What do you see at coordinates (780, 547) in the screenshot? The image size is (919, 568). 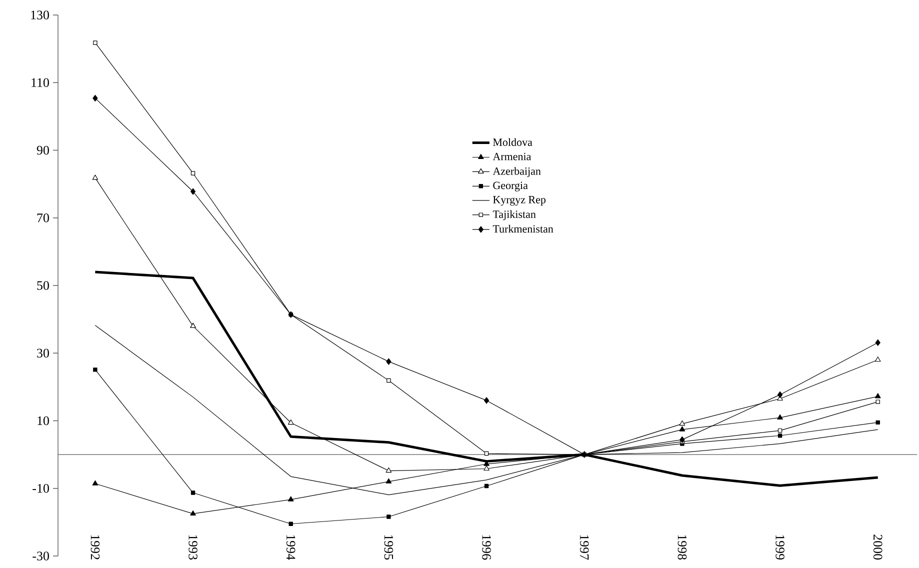 I see `x-tick-label: 1999` at bounding box center [780, 547].